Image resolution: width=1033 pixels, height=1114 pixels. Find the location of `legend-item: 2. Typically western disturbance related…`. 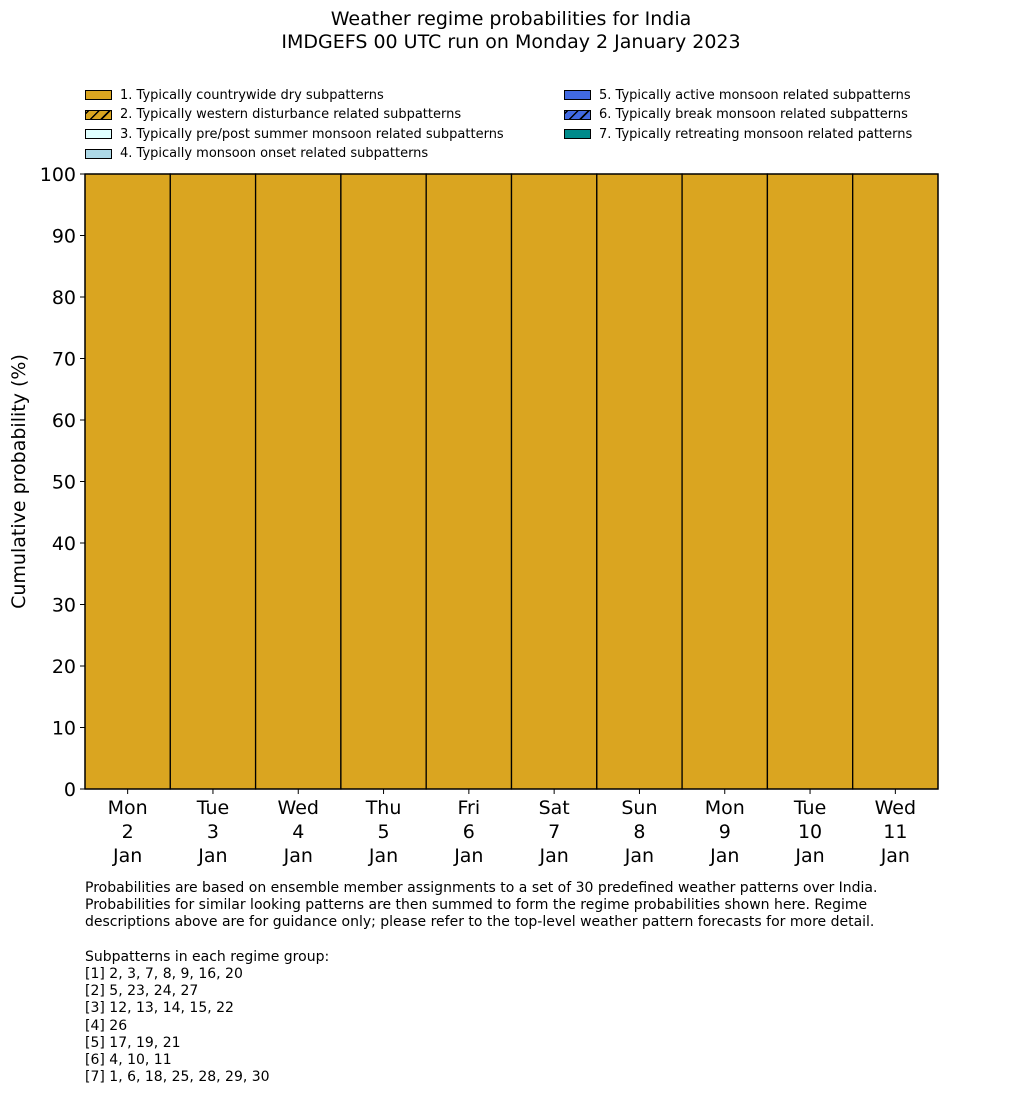

legend-item: 2. Typically western disturbance related… is located at coordinates (294, 115).